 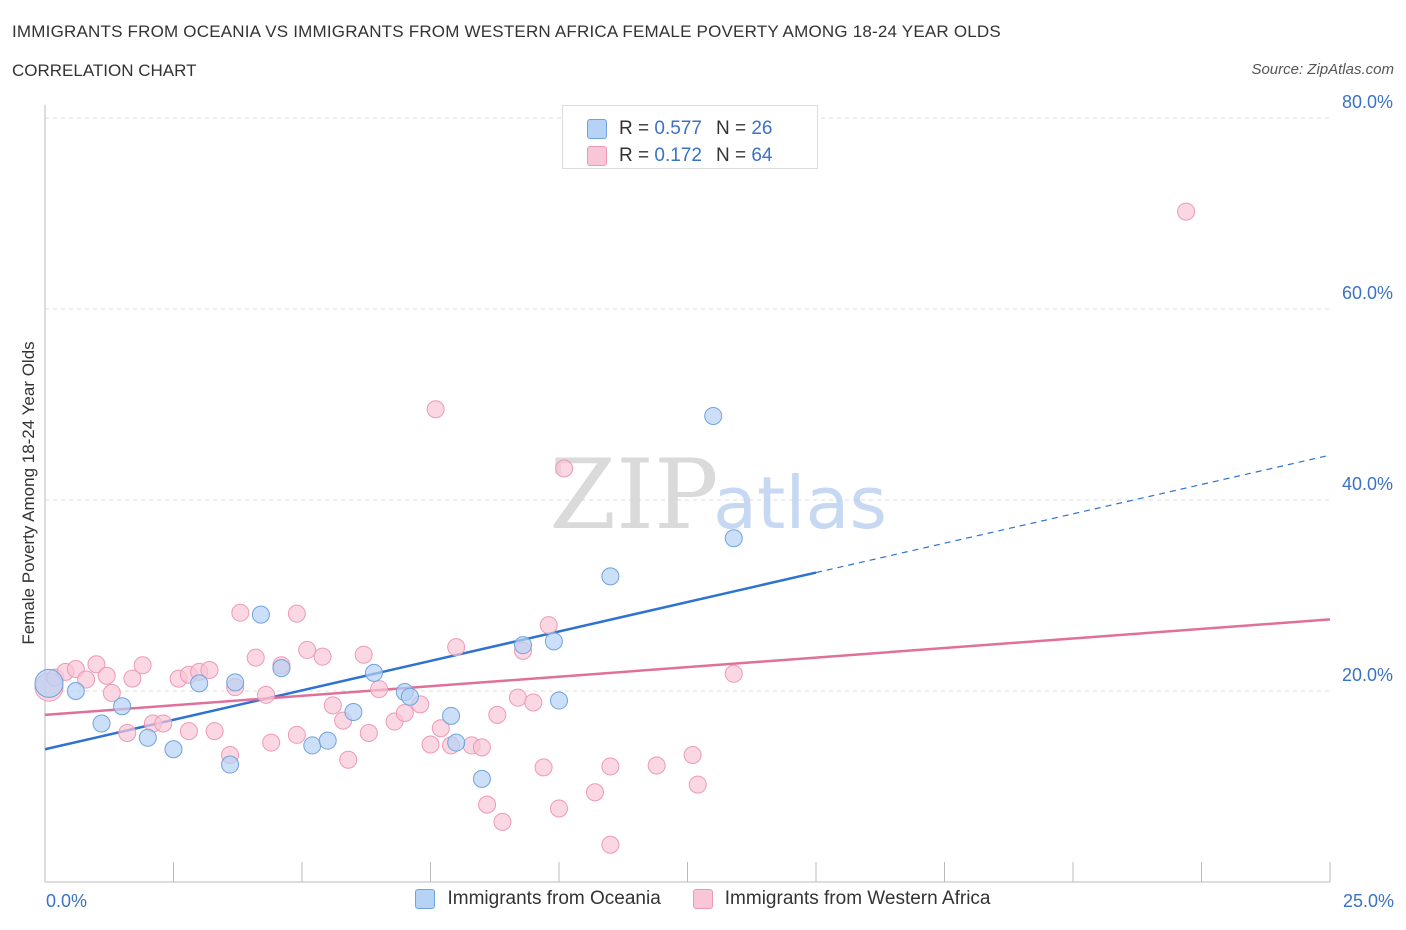 I want to click on trend-line-western-africa, so click(x=687, y=667).